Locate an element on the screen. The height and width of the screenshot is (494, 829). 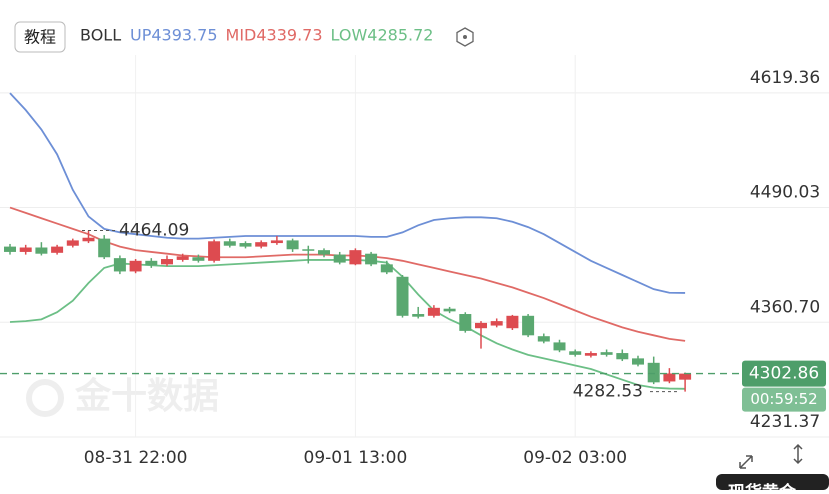
countdown-box is located at coordinates (784, 399).